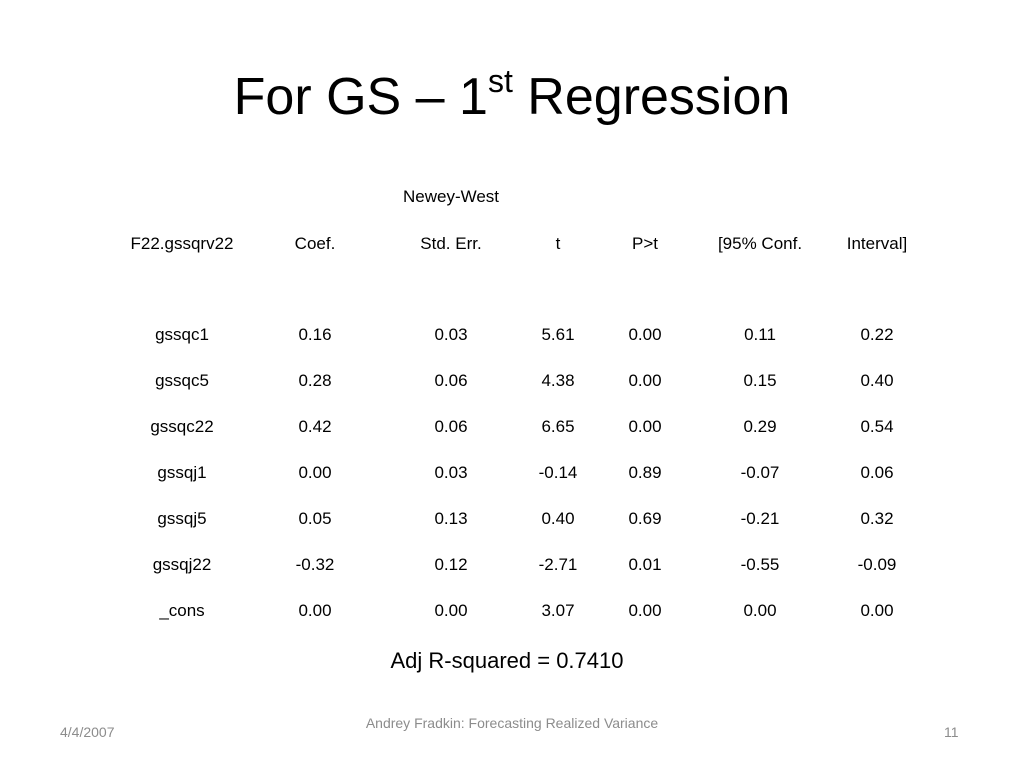 The height and width of the screenshot is (768, 1024). I want to click on row-label: gssqc1, so click(182, 334).